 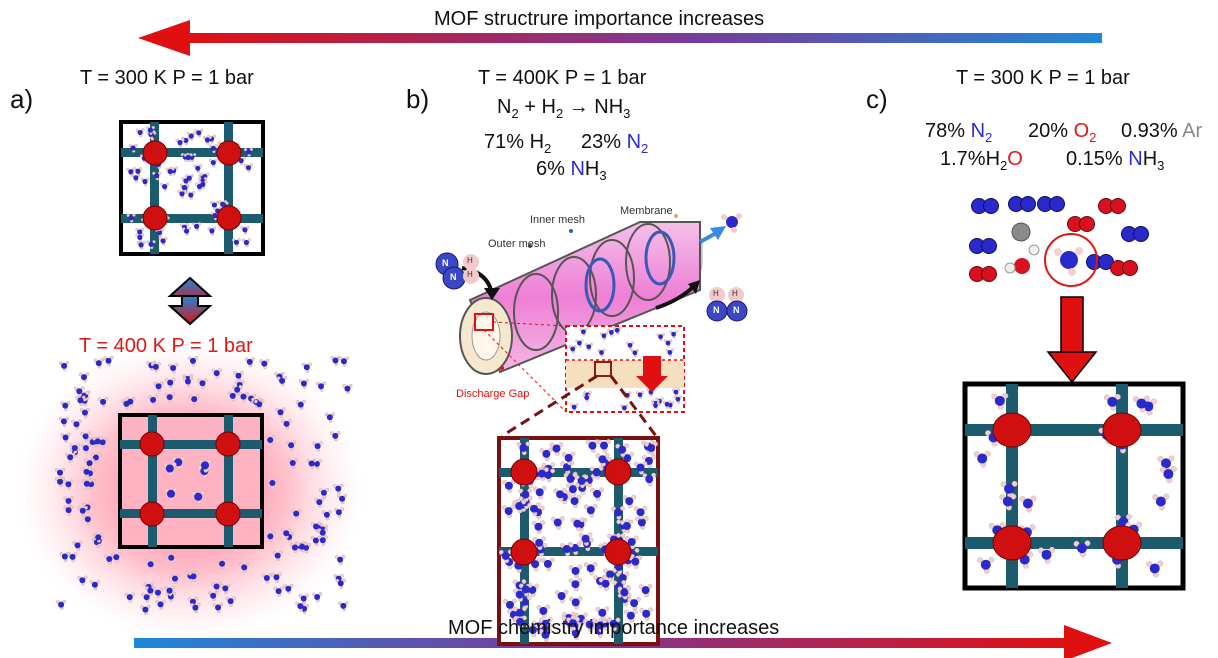 I want to click on panel-a-condition-top: T = 300 K P = 1 bar, so click(x=167, y=78).